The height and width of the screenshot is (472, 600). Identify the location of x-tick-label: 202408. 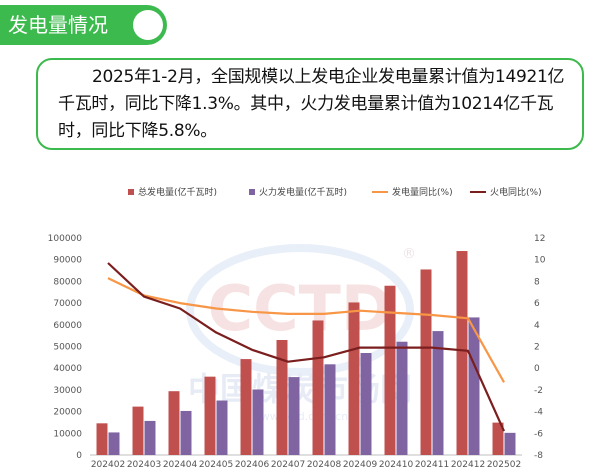
(324, 465).